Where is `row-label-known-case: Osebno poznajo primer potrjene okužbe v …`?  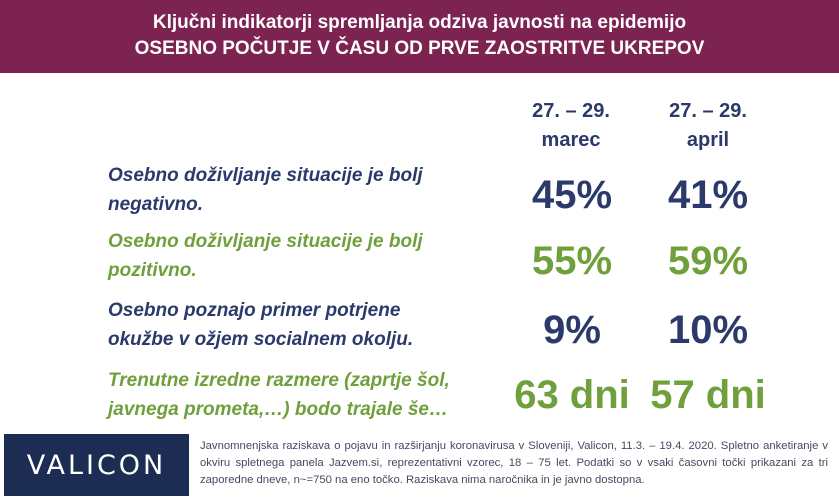 row-label-known-case: Osebno poznajo primer potrjene okužbe v … is located at coordinates (308, 325).